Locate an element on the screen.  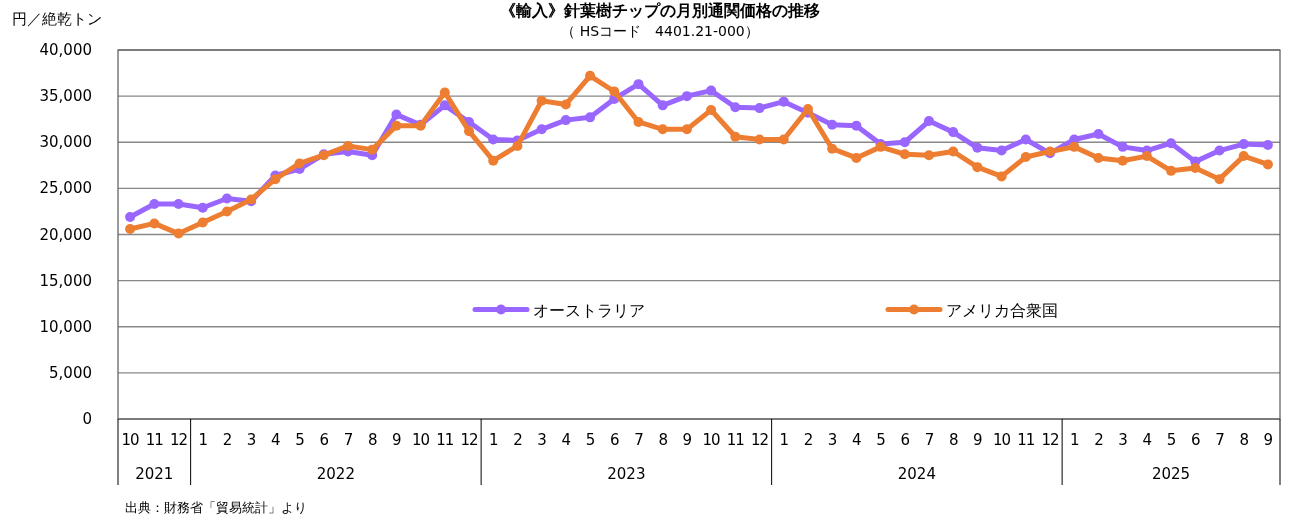
x2-tick-label: 2022 is located at coordinates (335, 474).